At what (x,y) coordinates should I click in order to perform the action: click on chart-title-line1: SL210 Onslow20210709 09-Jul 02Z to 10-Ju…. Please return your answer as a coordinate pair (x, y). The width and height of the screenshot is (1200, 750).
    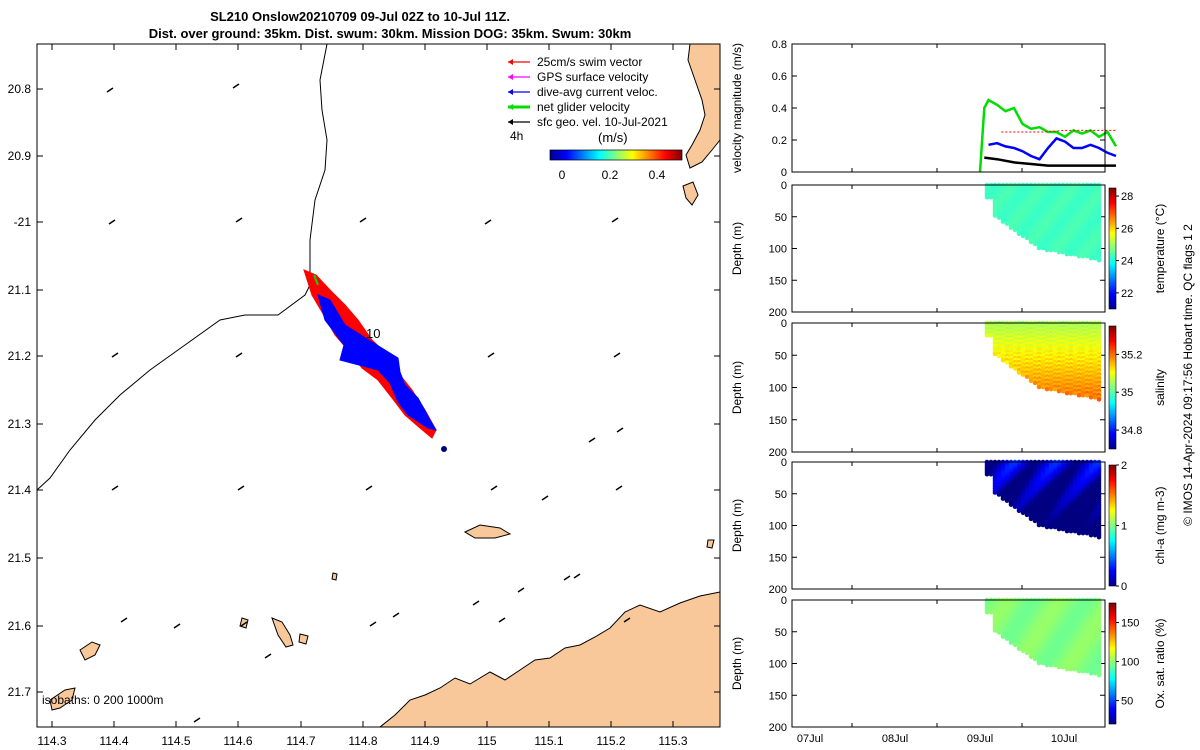
    Looking at the image, I should click on (360, 16).